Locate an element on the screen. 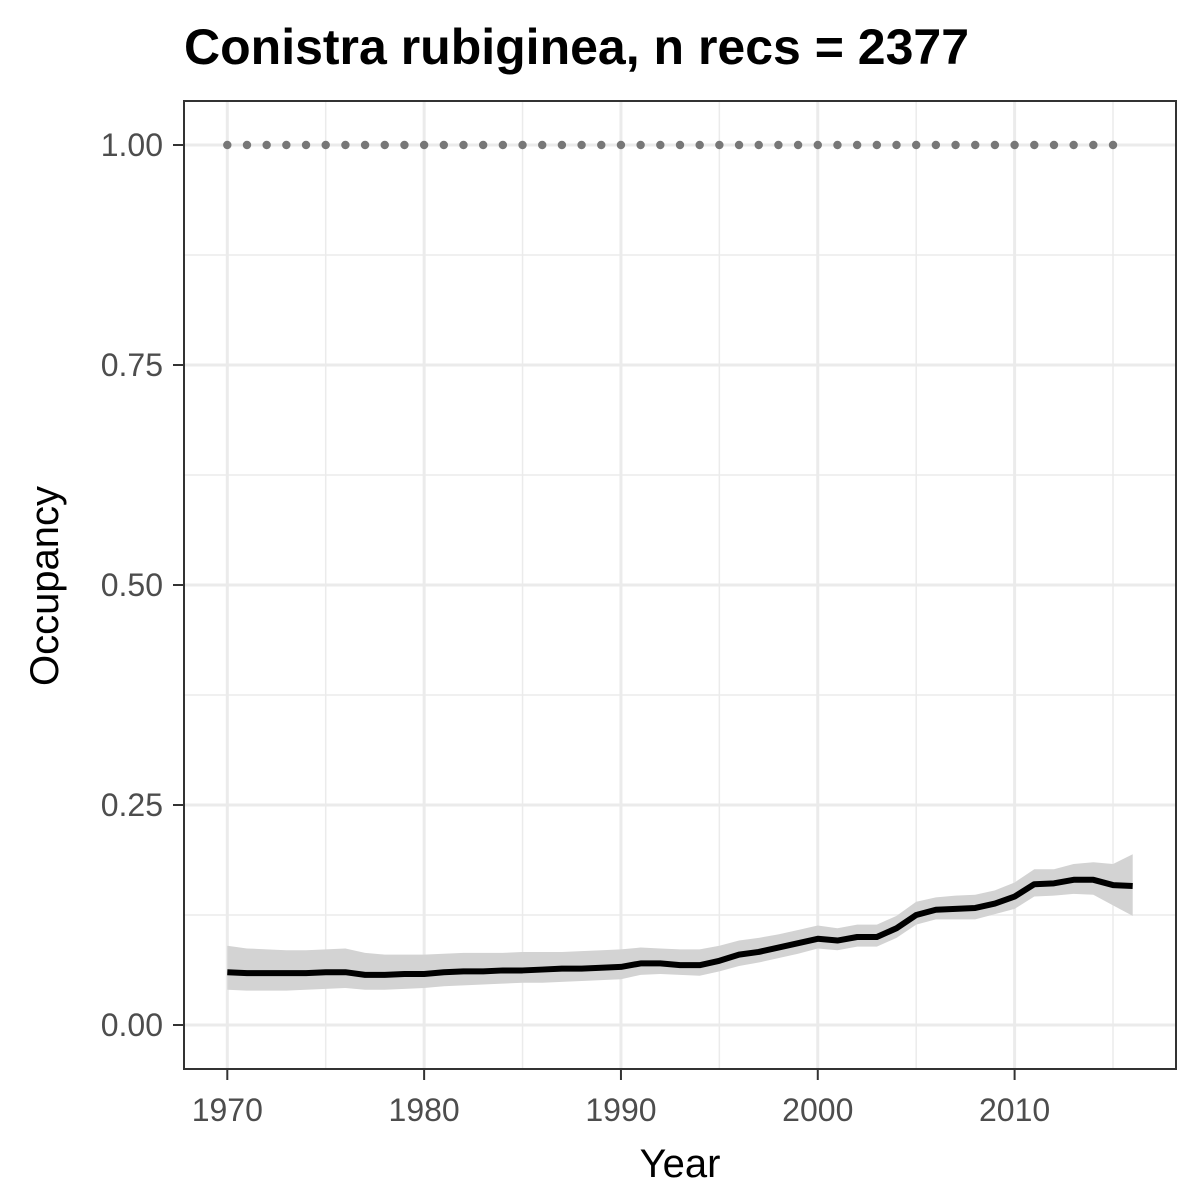 This screenshot has width=1200, height=1200. occupancy-line-layer is located at coordinates (680, 927).